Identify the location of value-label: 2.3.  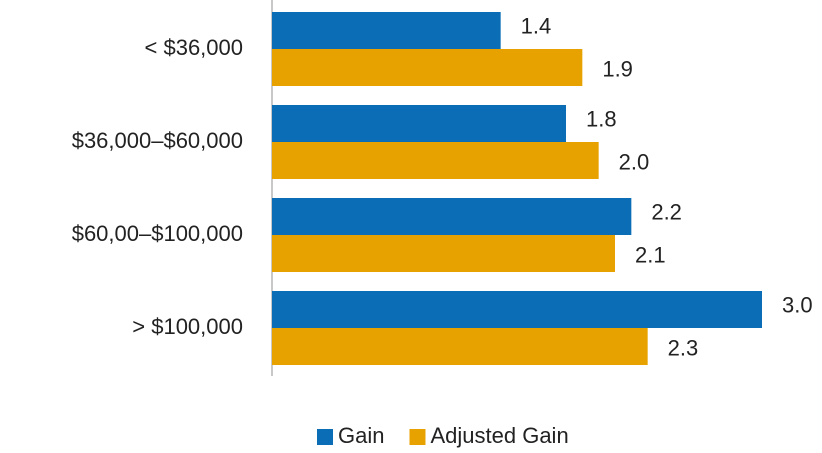
(683, 347).